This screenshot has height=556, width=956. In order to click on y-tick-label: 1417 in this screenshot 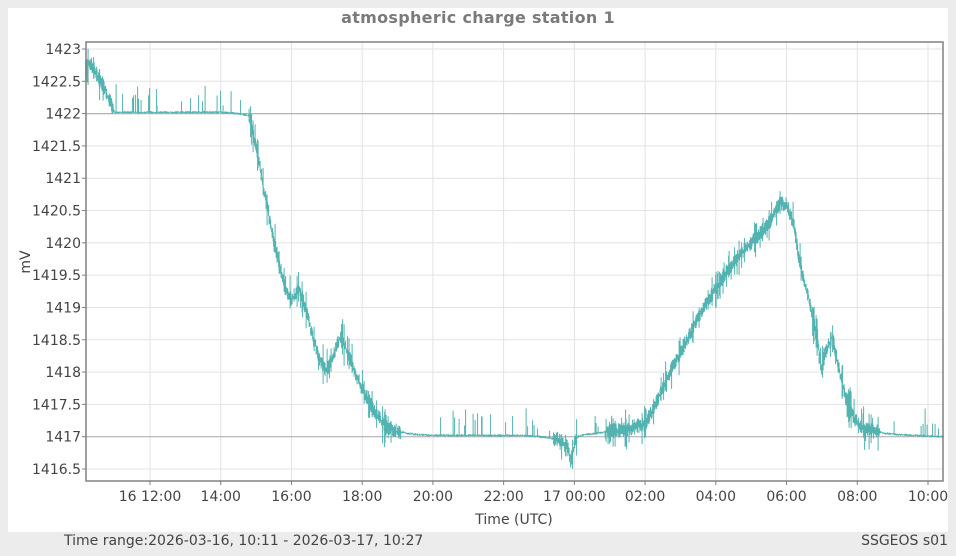, I will do `click(63, 438)`.